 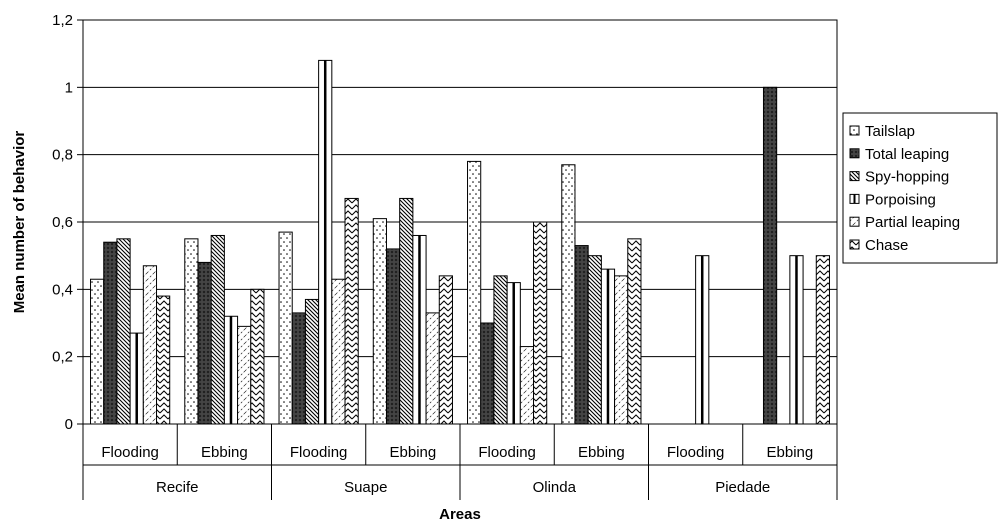 I want to click on x-area-label: Piedade, so click(x=742, y=487).